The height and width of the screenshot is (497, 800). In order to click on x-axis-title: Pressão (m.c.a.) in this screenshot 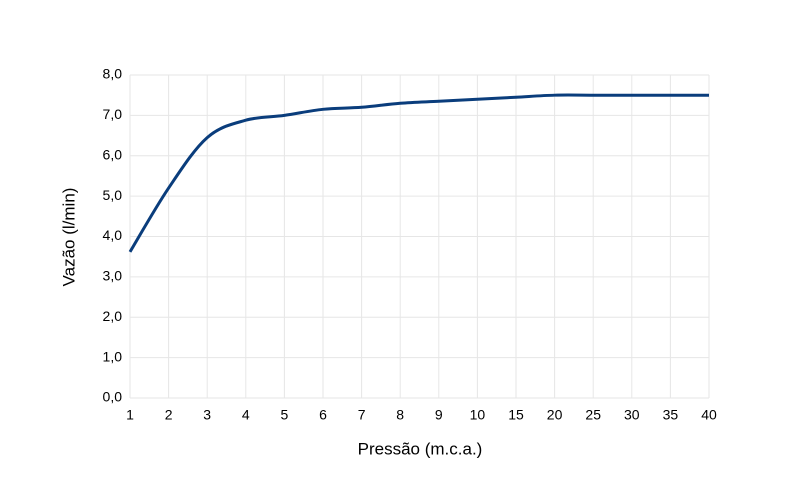, I will do `click(420, 448)`.